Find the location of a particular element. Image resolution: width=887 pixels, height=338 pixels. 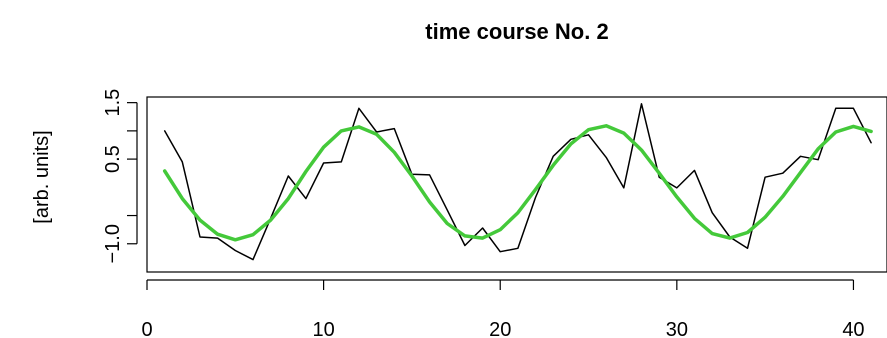

x-tick-label: 20 is located at coordinates (500, 328).